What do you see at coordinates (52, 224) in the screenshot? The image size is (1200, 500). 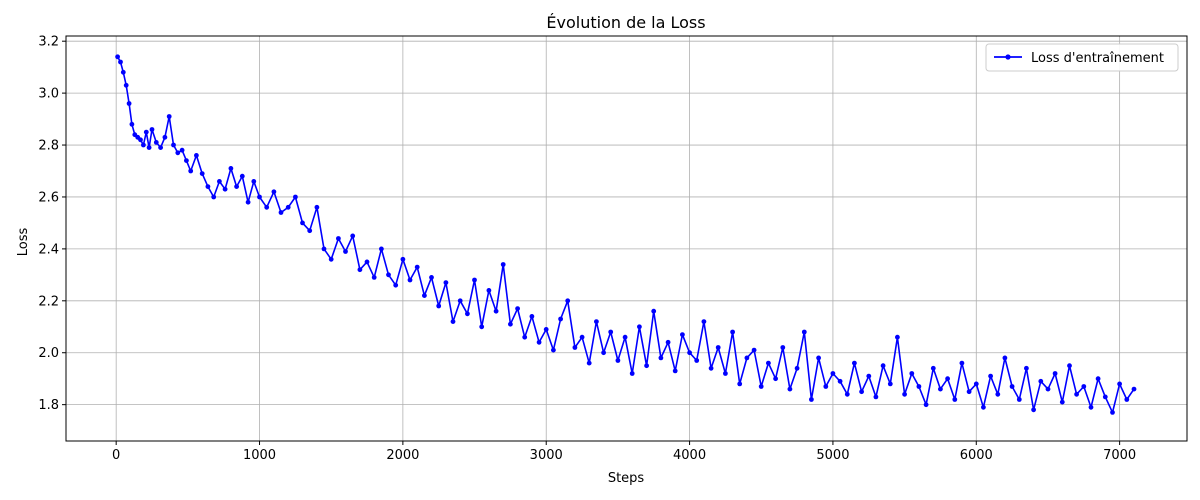 I see `y-axis-ticks: 1.8 2.0 2.2 2.4 2.6 2.8 3.0 3.2` at bounding box center [52, 224].